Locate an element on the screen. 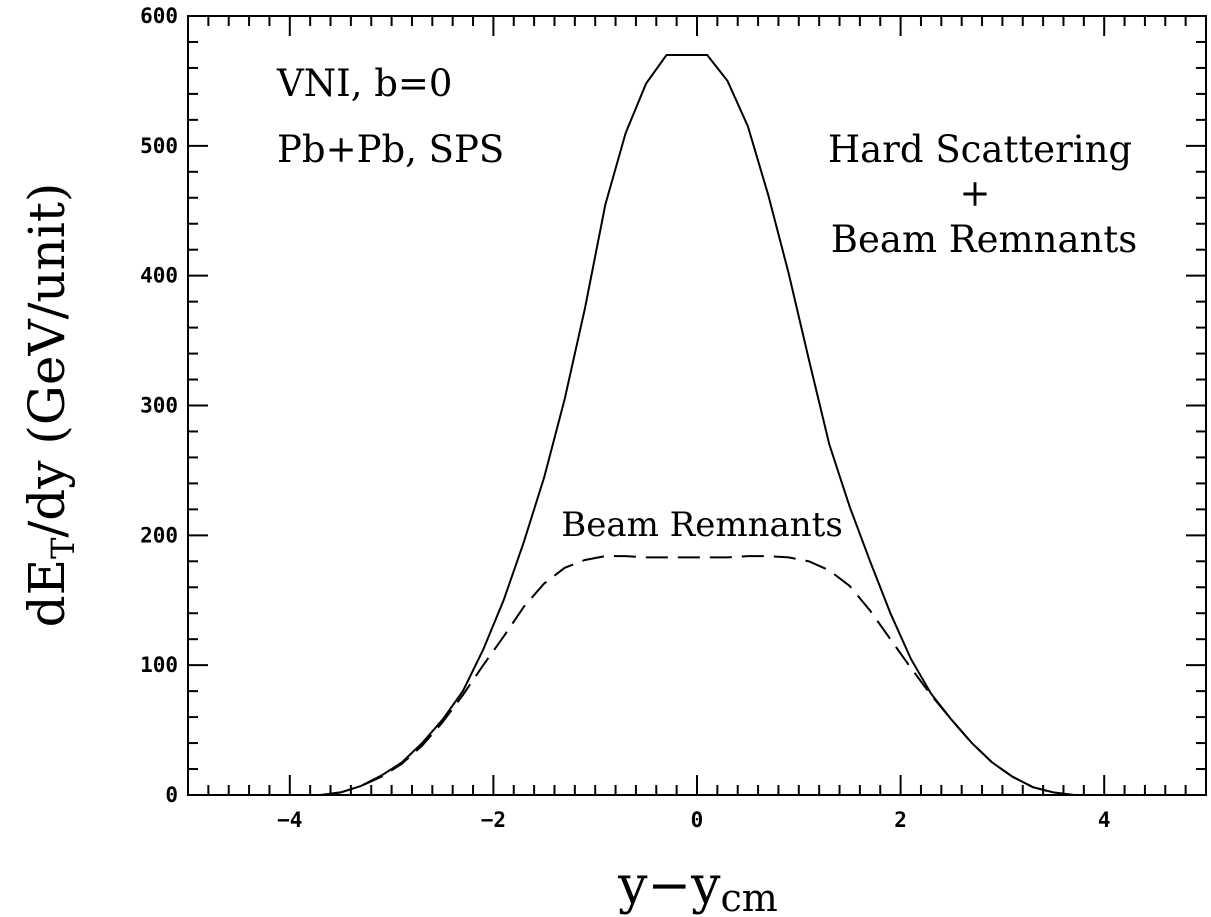 The image size is (1211, 917). y-axis-title-group: dET/dy (GeV/unit) is located at coordinates (50, 405).